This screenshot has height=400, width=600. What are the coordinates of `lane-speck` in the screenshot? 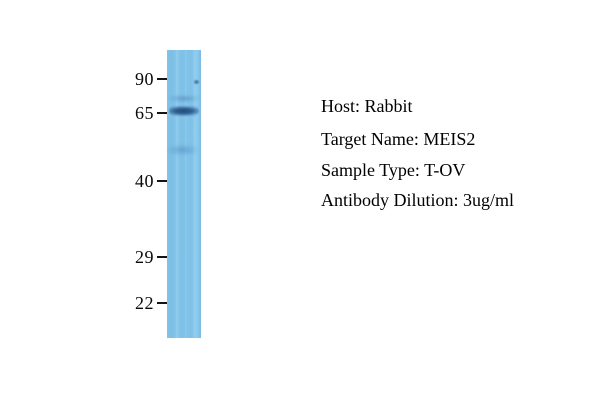 It's located at (196, 82).